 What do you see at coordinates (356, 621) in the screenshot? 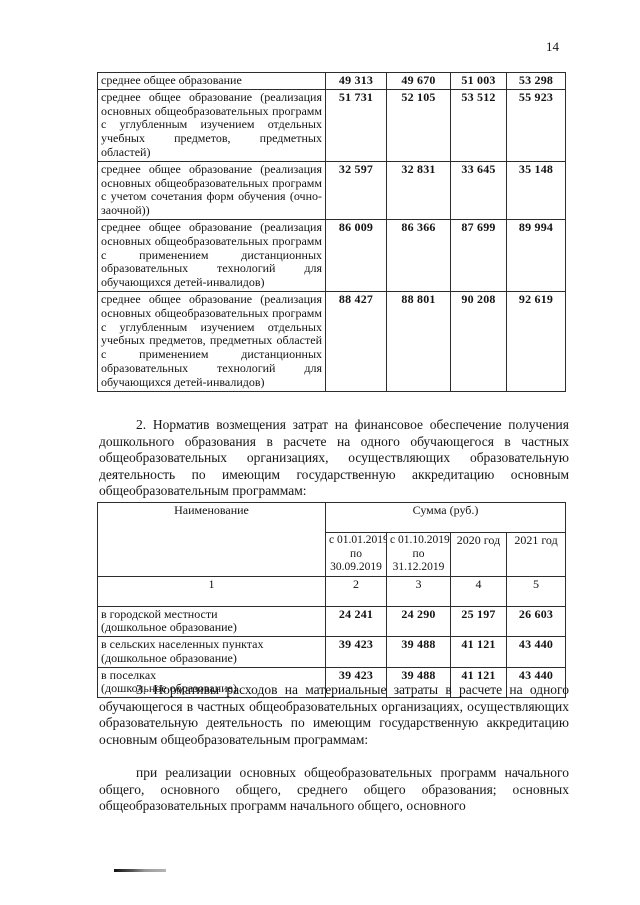
I see `value-cell: 24 241` at bounding box center [356, 621].